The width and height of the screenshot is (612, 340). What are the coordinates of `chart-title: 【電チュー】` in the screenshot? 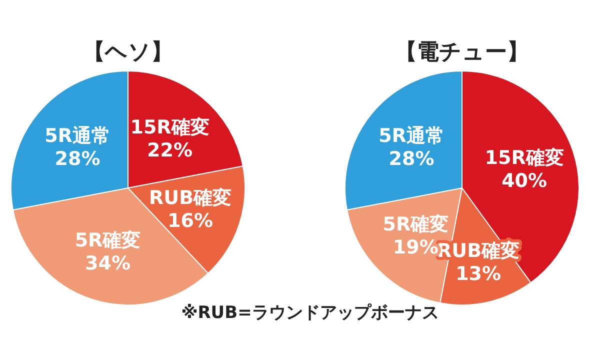 It's located at (462, 52).